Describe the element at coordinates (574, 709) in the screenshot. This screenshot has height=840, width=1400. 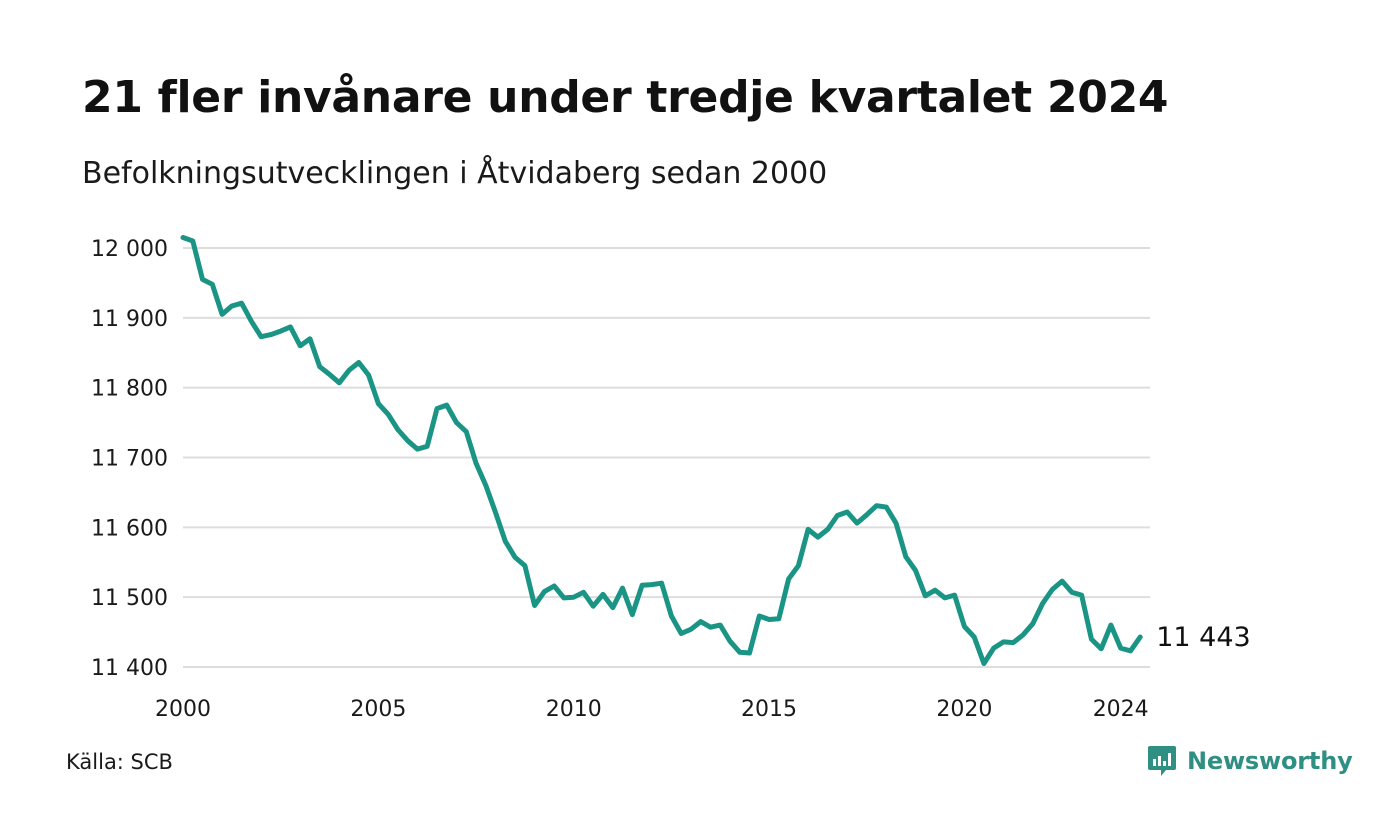
I see `x-tick-label: 2010` at that location.